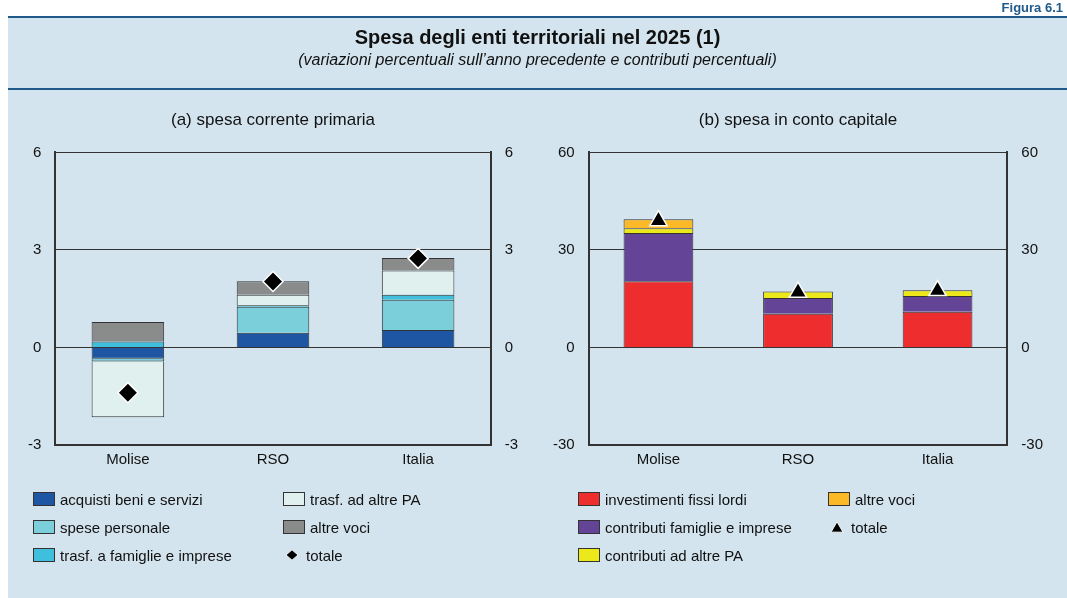  I want to click on y2-tick-label: -3, so click(511, 444).